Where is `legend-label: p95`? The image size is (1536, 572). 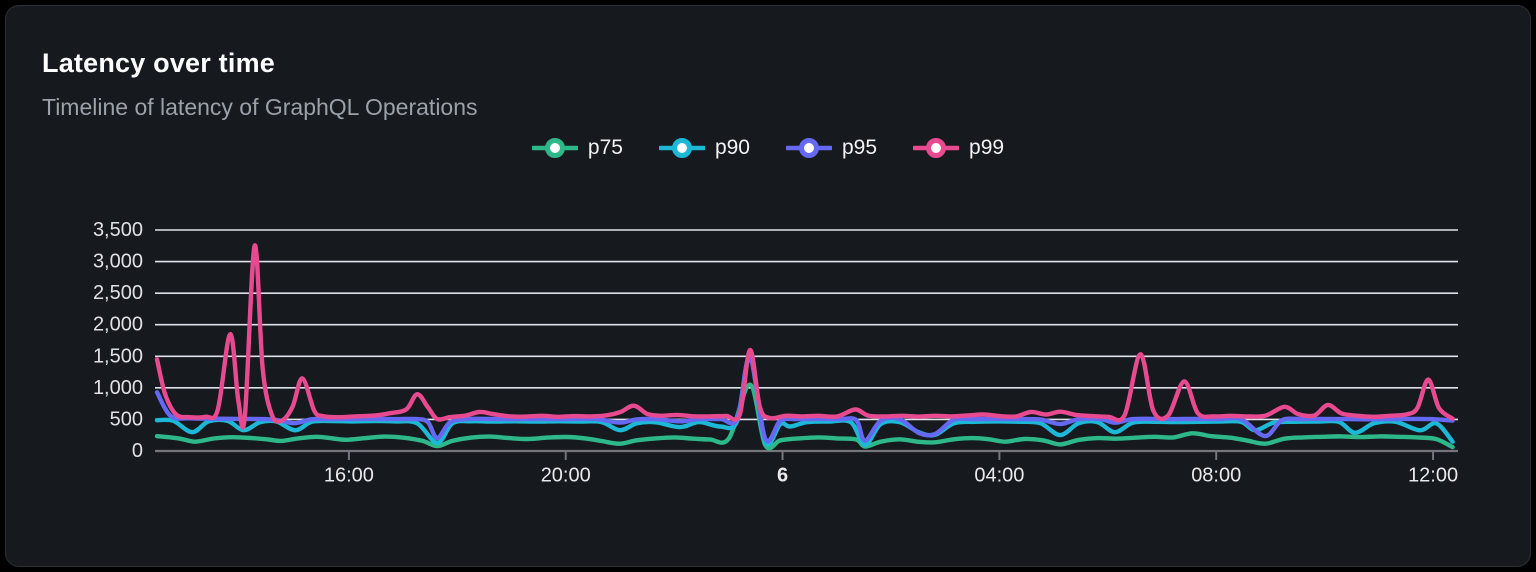 legend-label: p95 is located at coordinates (860, 147).